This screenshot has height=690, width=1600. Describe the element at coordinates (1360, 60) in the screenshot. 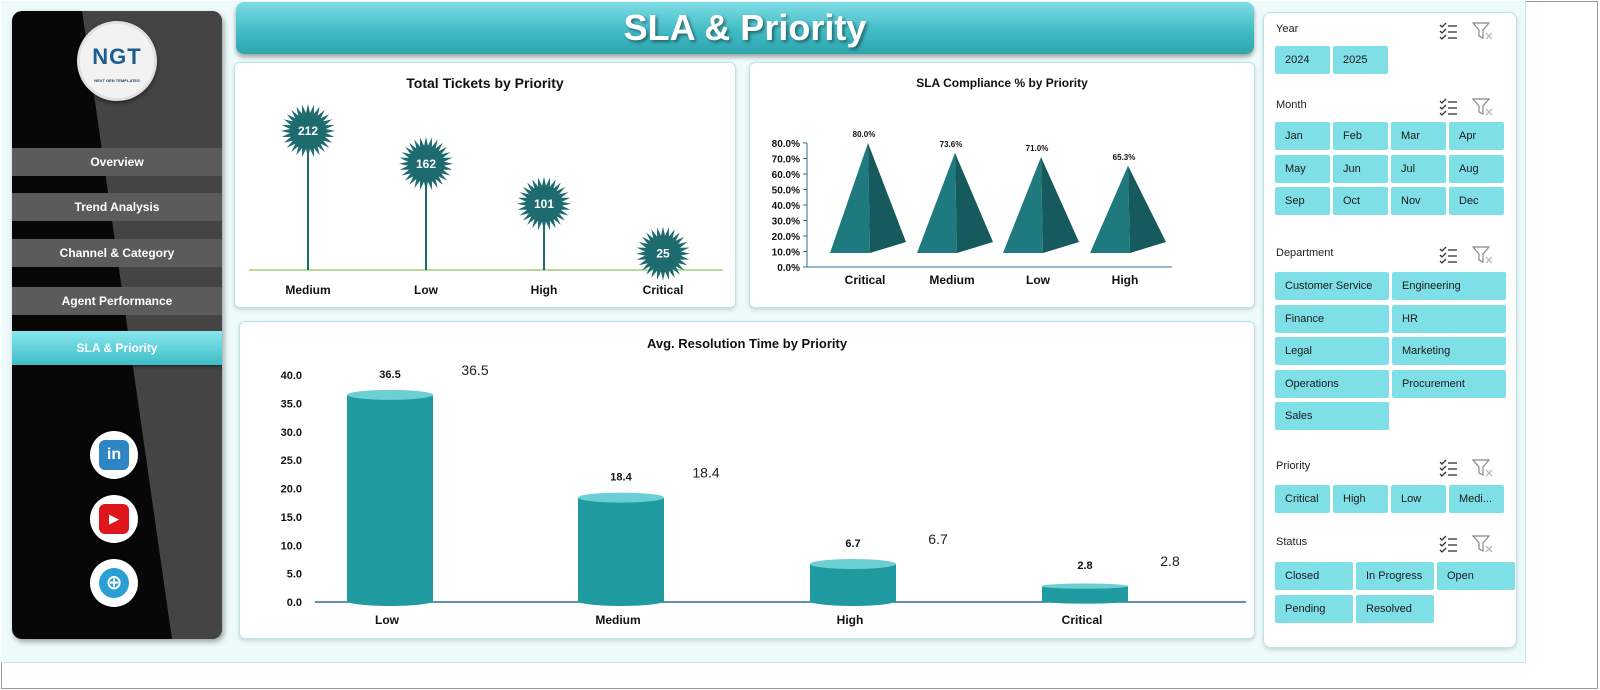

I see `slicer-year-item: 2025` at that location.